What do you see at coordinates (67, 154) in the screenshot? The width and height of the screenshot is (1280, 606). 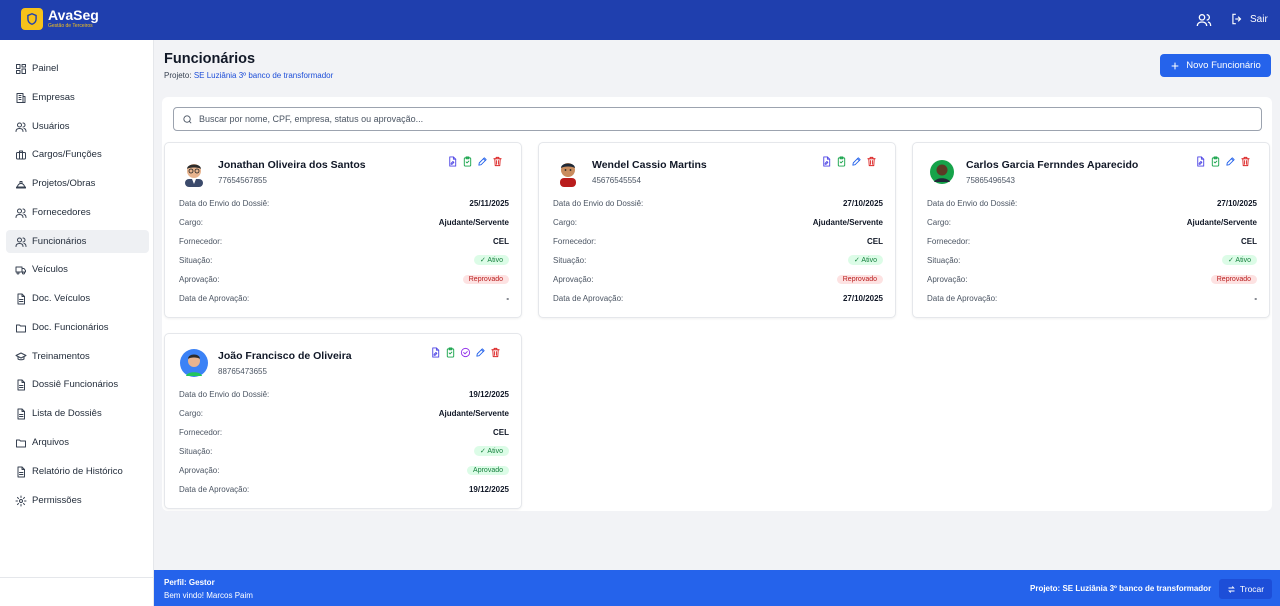 I see `sidebar-item-label: Cargos/Funções` at bounding box center [67, 154].